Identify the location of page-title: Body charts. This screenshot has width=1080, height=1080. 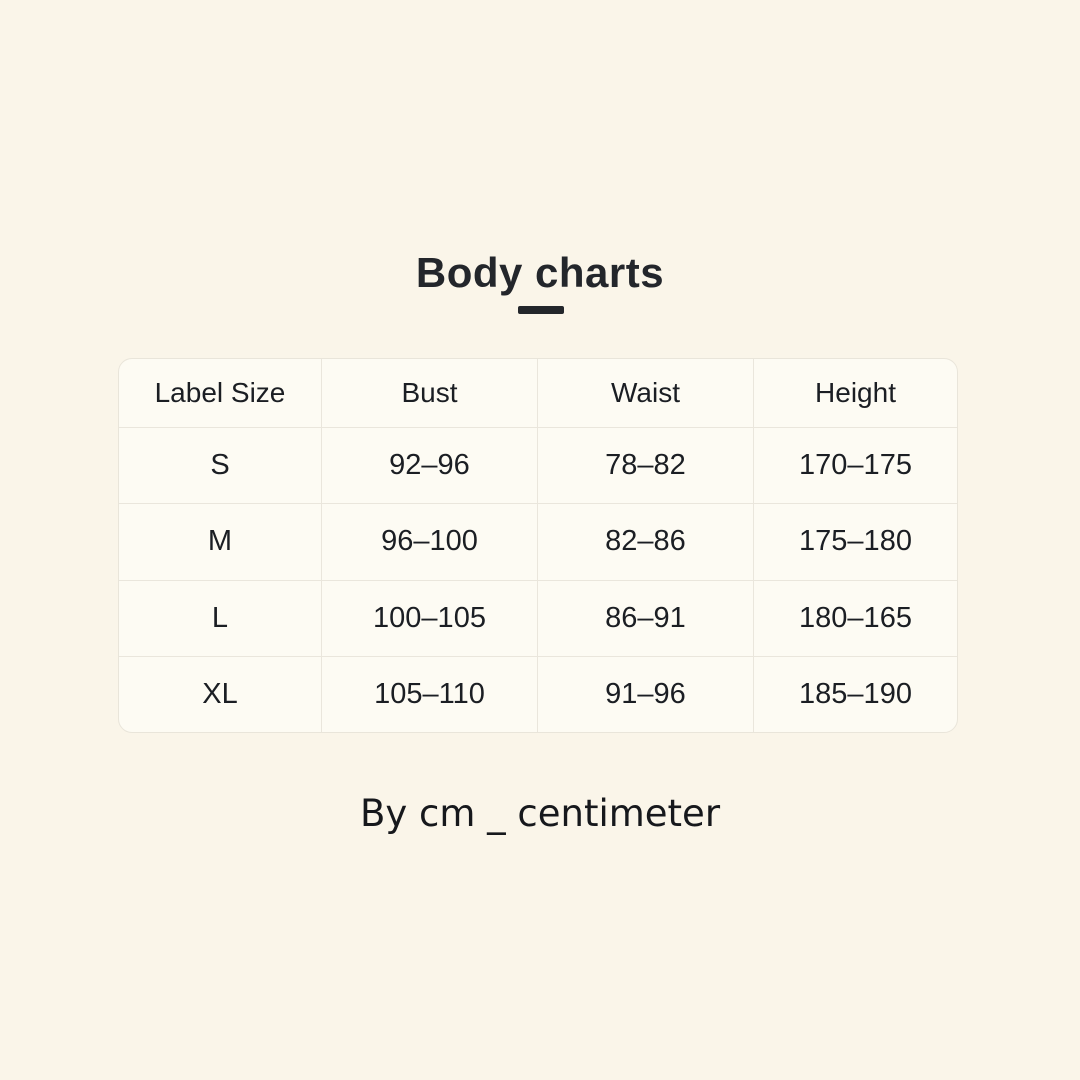
(540, 272).